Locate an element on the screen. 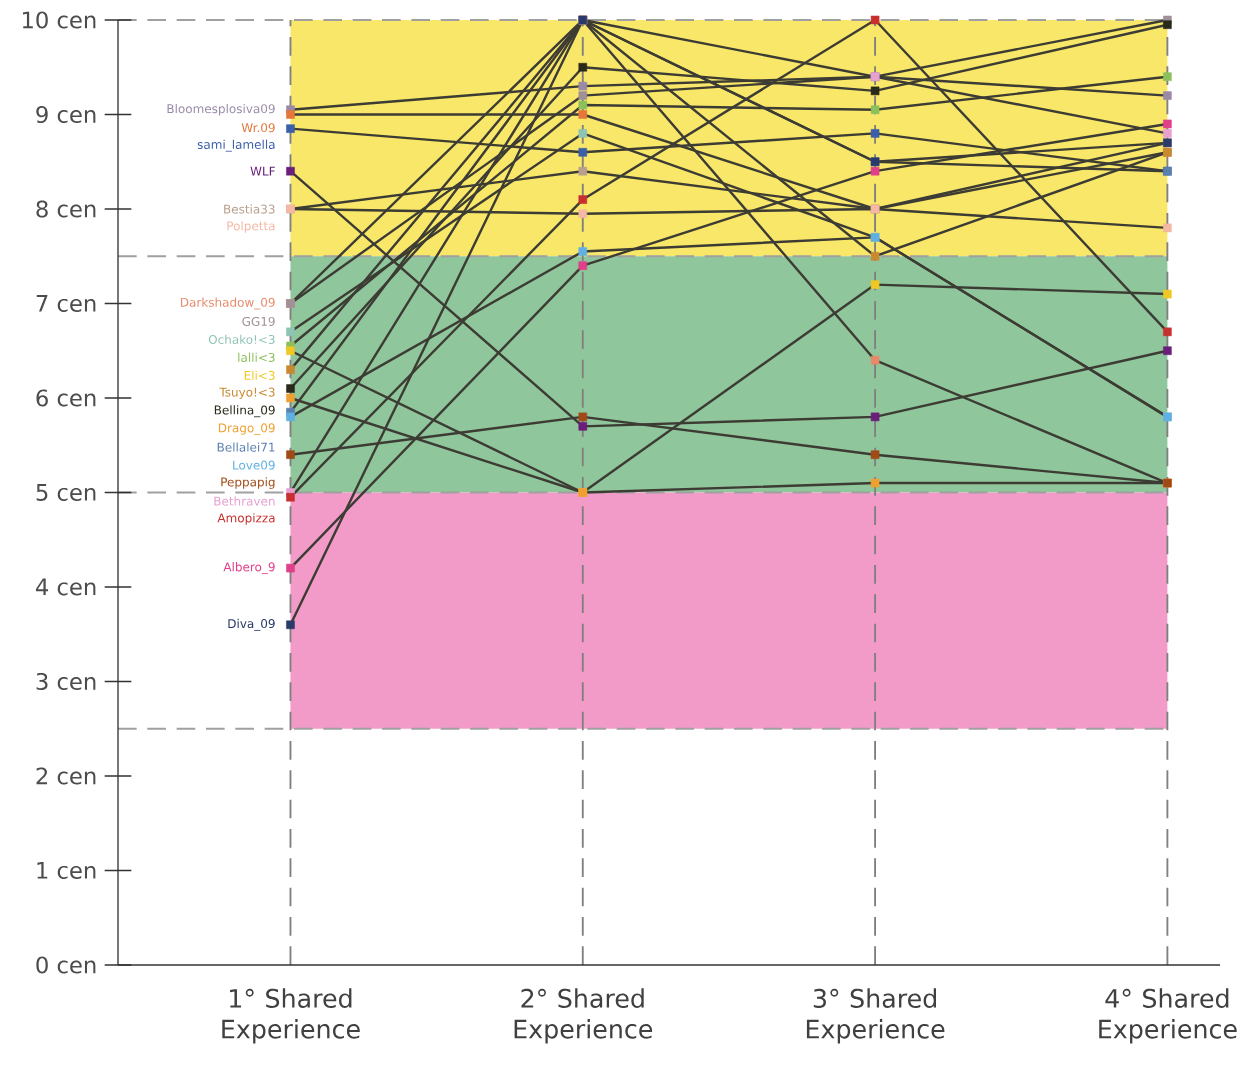 The height and width of the screenshot is (1074, 1256). series-label: WLF is located at coordinates (262, 171).